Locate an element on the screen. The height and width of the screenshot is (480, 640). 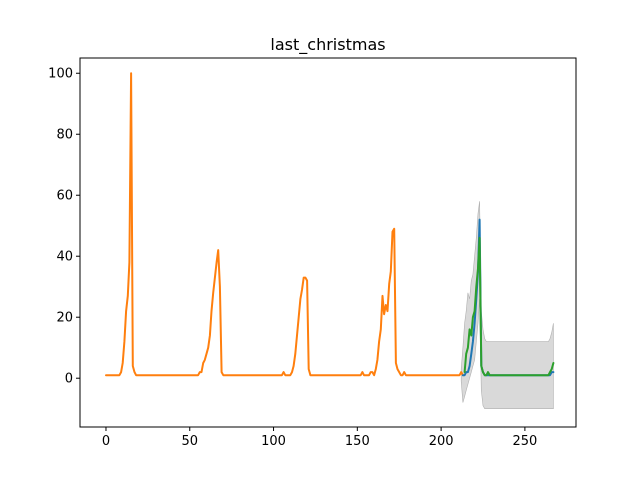
series-line-green is located at coordinates (509, 306).